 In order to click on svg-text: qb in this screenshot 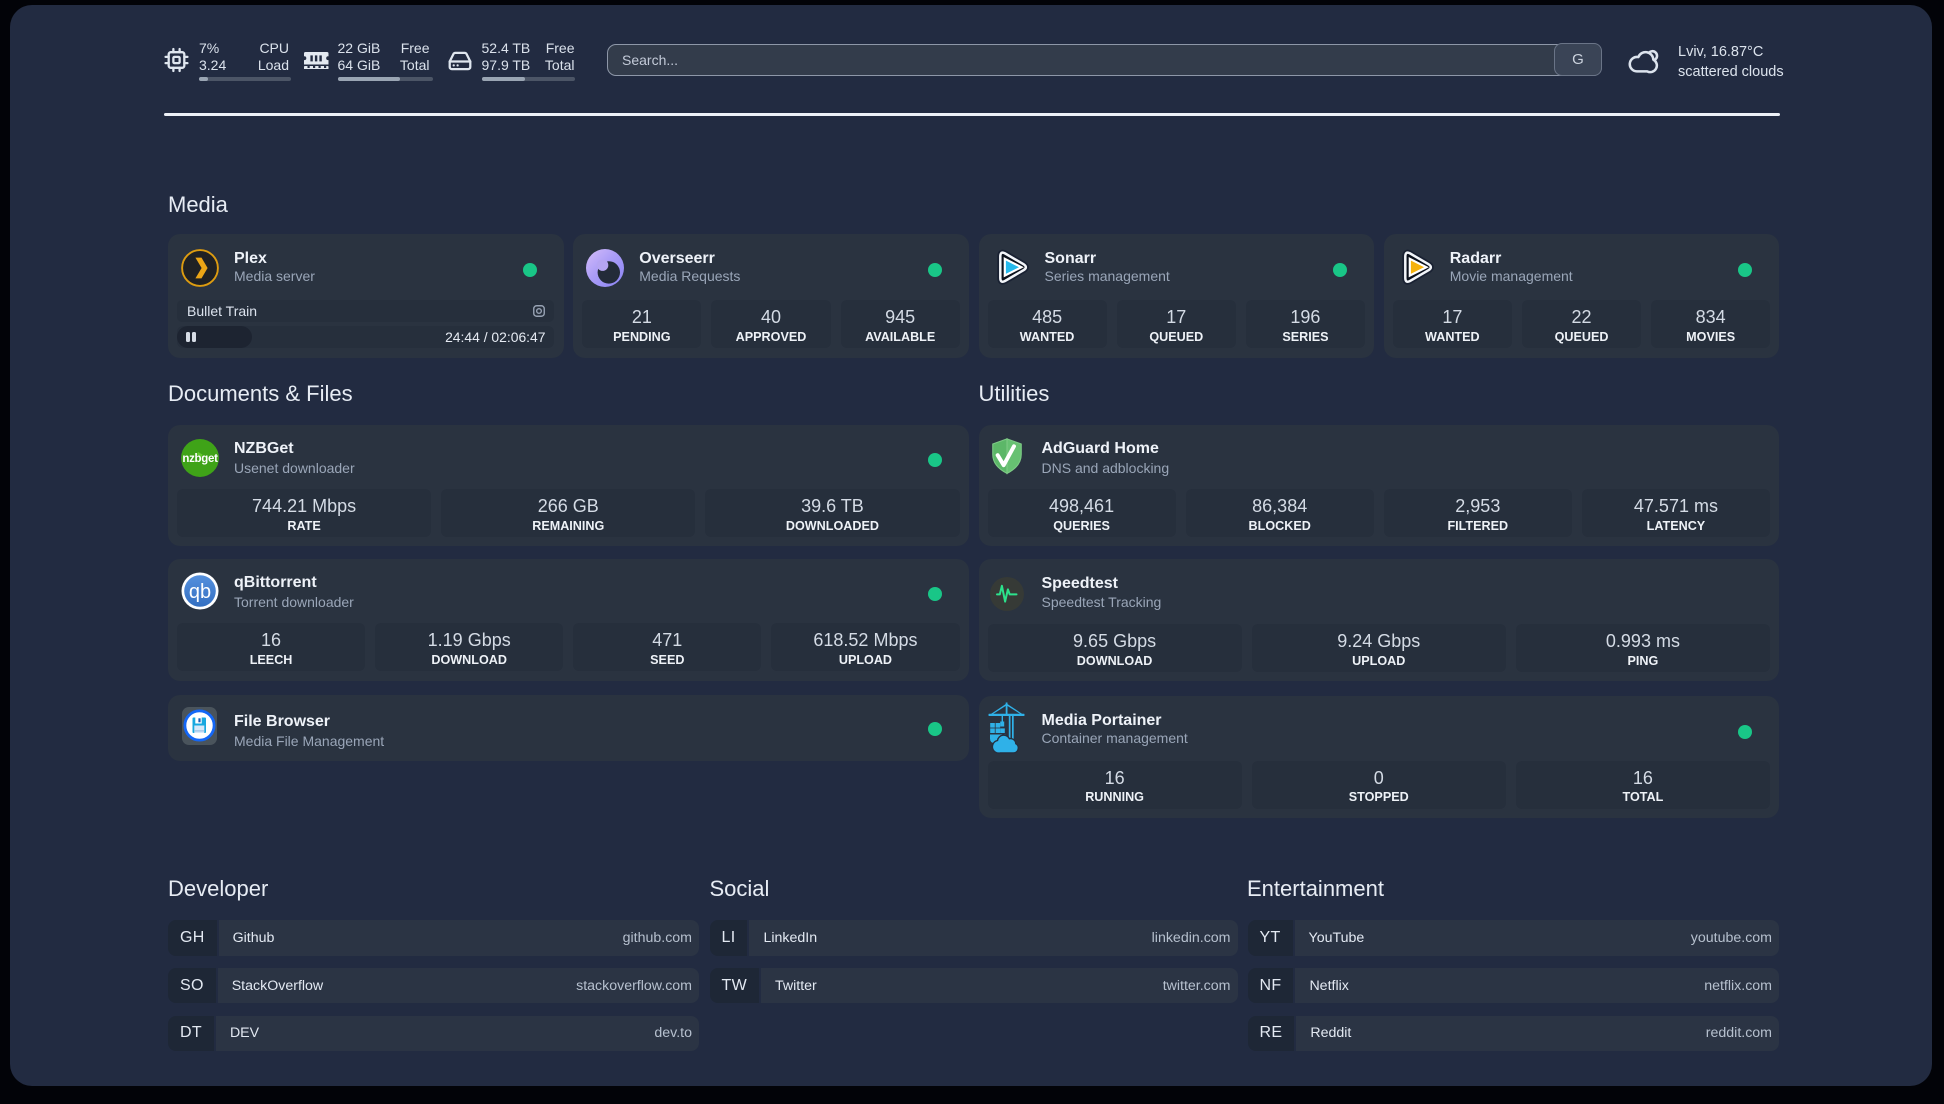, I will do `click(200, 592)`.